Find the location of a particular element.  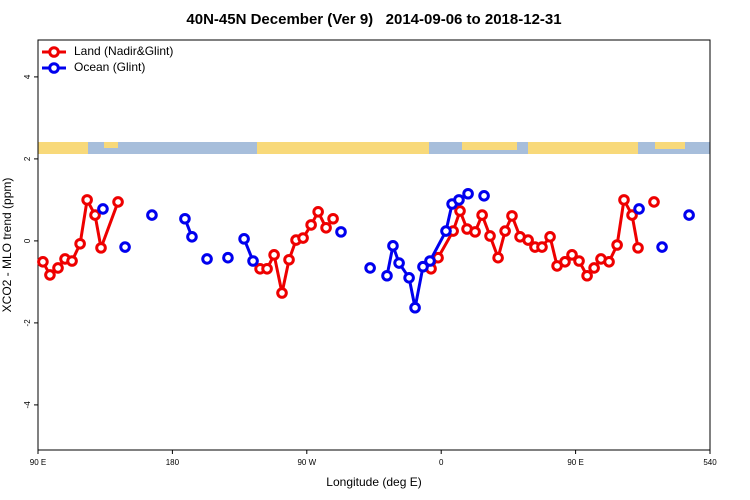

y-tick-label: 4 is located at coordinates (27, 76).